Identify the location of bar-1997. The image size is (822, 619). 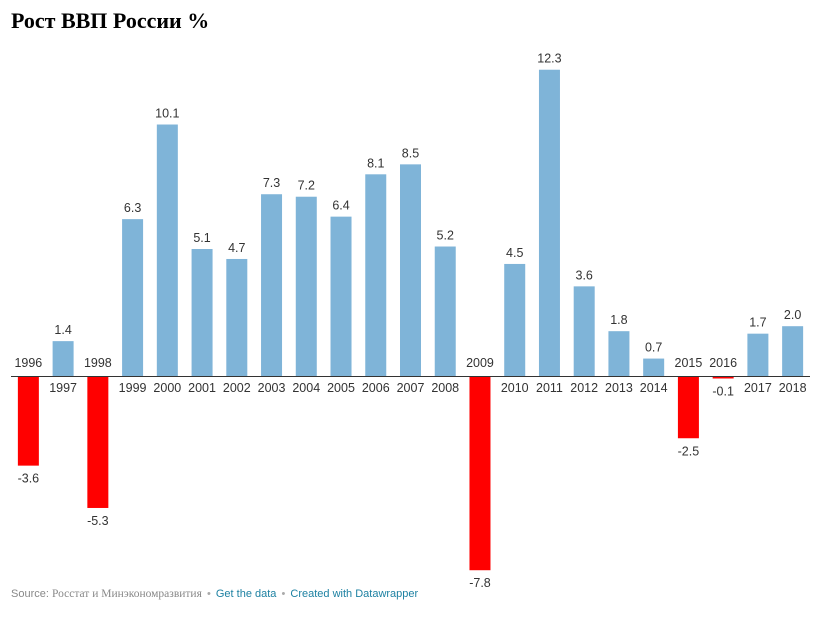
(63, 358).